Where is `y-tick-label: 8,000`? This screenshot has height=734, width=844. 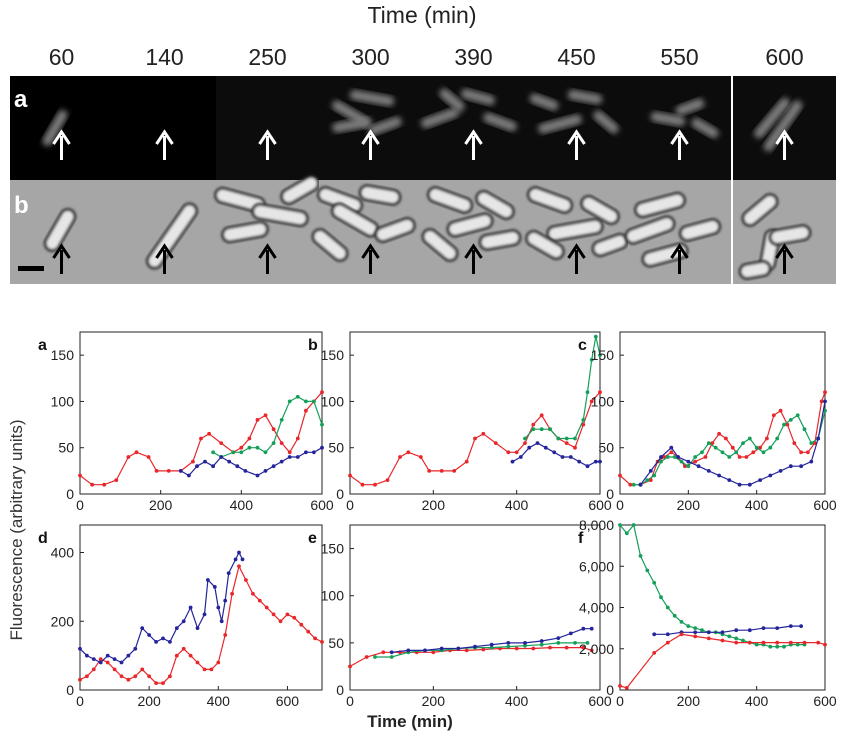
y-tick-label: 8,000 is located at coordinates (596, 525).